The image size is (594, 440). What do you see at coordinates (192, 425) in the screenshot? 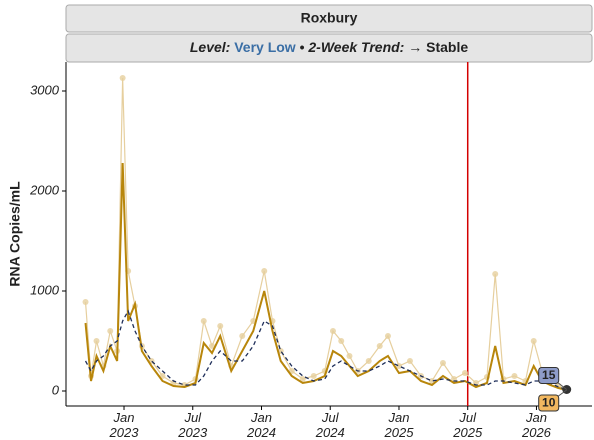
I see `x-tick-label: Jul 2023` at bounding box center [192, 425].